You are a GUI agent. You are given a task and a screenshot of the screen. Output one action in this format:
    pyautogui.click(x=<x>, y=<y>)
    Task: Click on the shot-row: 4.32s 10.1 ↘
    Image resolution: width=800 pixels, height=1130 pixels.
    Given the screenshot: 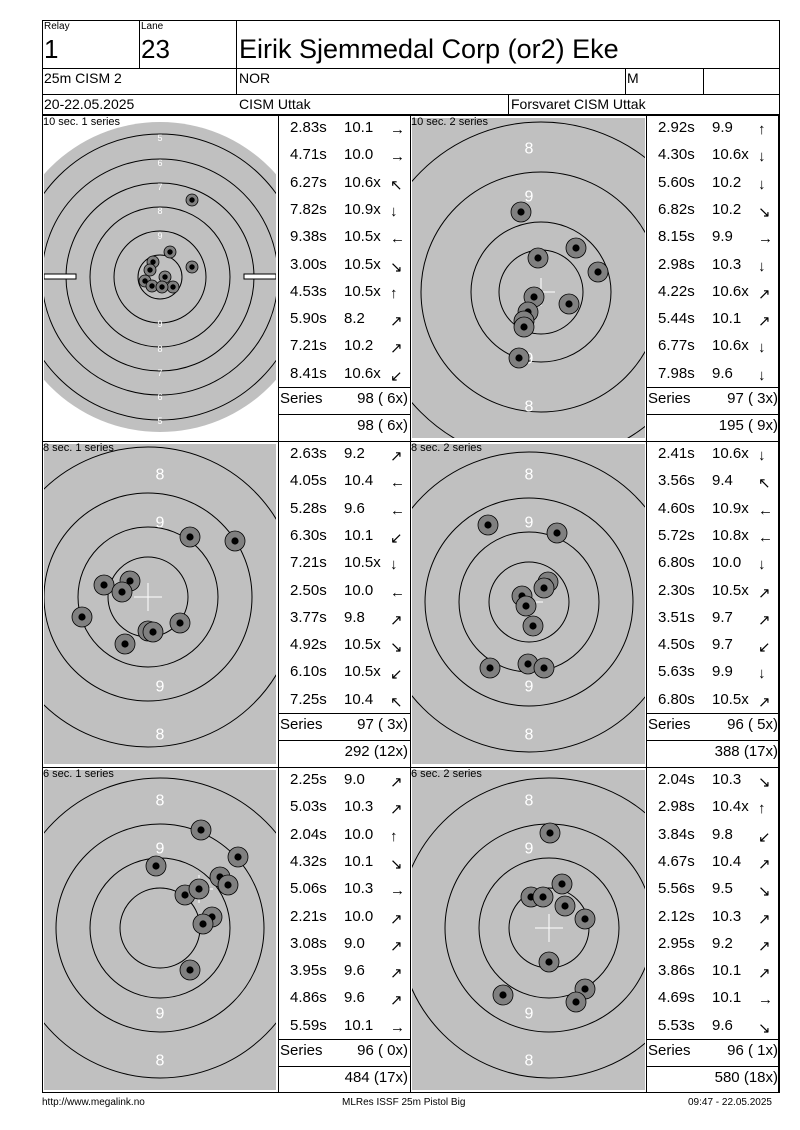 What is the action you would take?
    pyautogui.click(x=343, y=866)
    